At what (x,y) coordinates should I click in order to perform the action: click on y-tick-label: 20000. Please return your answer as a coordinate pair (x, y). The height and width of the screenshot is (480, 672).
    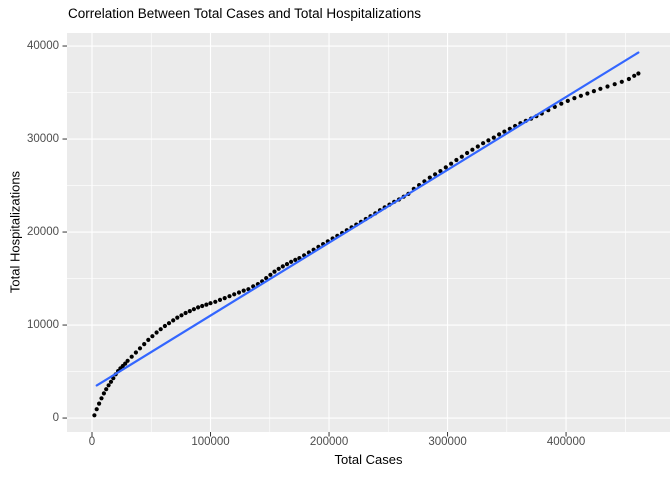
    Looking at the image, I should click on (43, 232).